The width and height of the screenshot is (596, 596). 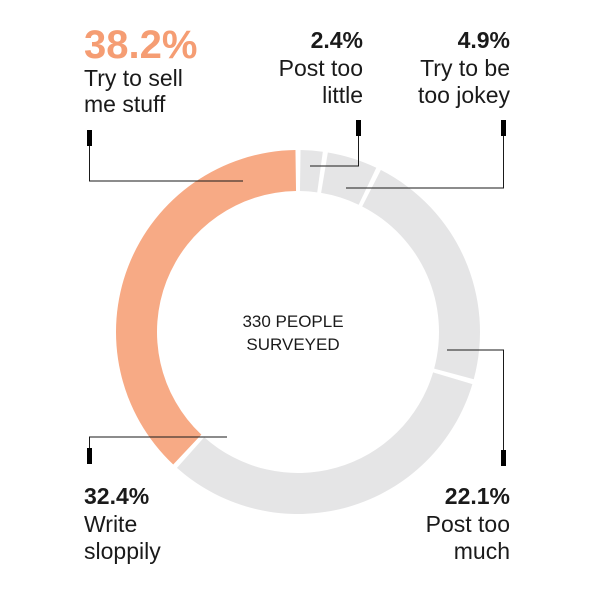 What do you see at coordinates (324, 443) in the screenshot?
I see `donut-slice-write-sloppily` at bounding box center [324, 443].